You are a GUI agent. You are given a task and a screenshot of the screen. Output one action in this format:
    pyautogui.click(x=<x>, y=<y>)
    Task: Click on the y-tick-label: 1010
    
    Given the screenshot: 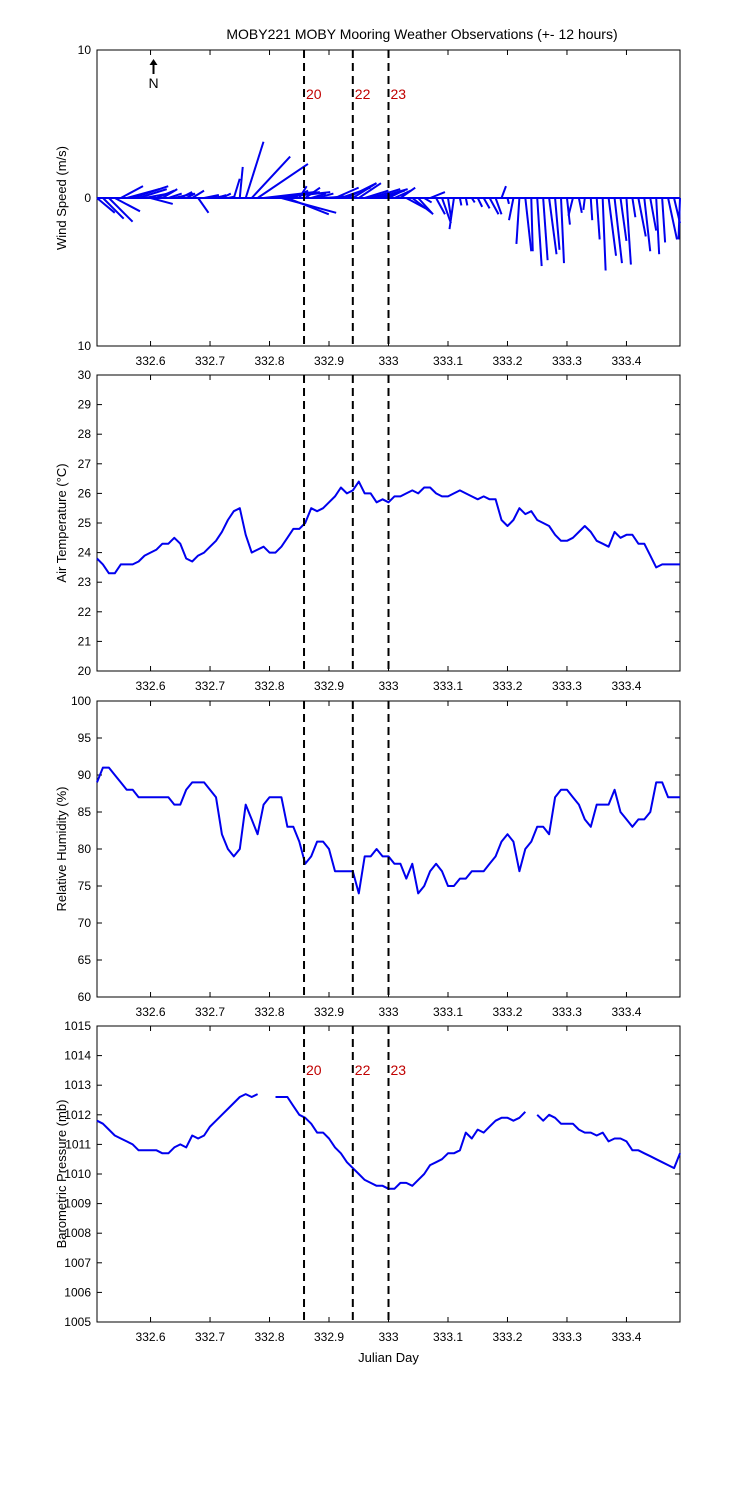 What is the action you would take?
    pyautogui.click(x=77, y=1174)
    